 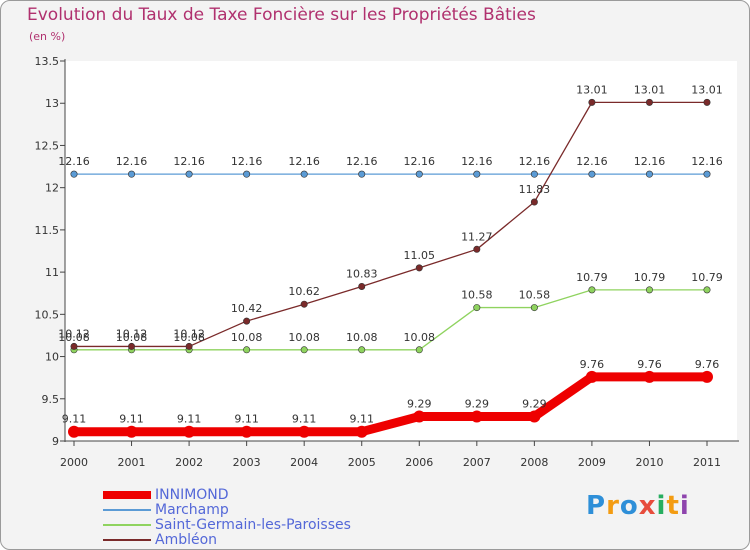 What do you see at coordinates (649, 462) in the screenshot?
I see `x-tick-label: 2010` at bounding box center [649, 462].